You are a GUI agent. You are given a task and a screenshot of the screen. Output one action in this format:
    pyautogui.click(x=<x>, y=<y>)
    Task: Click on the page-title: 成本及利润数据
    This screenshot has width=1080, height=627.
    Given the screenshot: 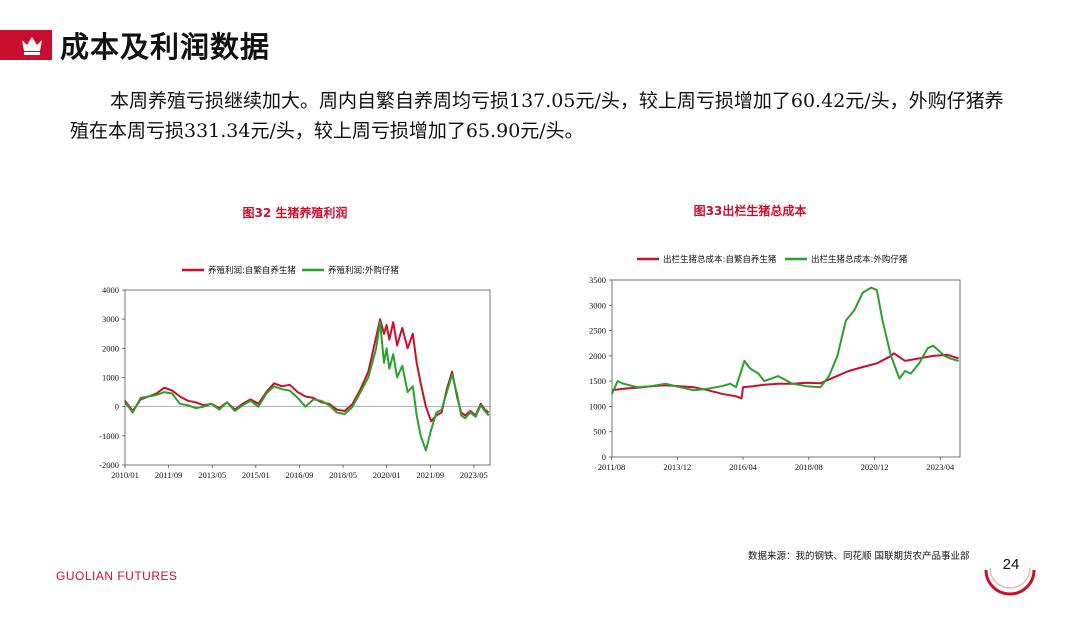 What is the action you would take?
    pyautogui.click(x=165, y=47)
    